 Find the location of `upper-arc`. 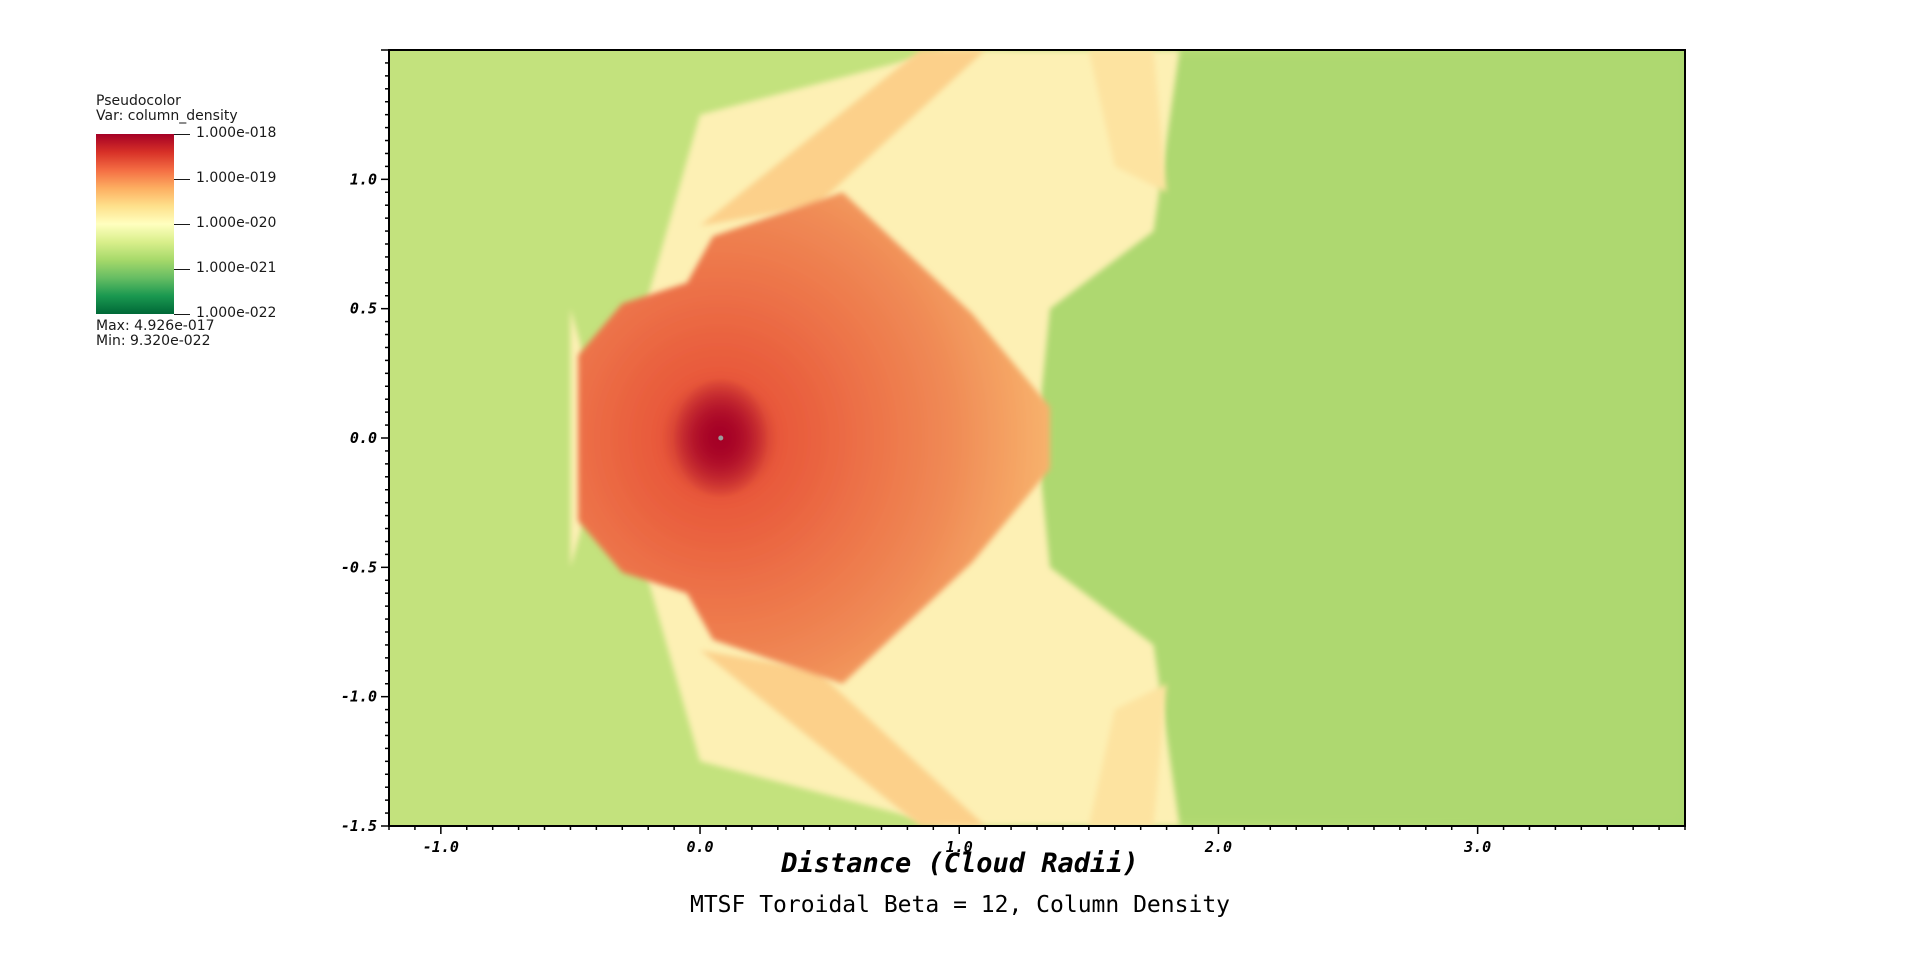

upper-arc is located at coordinates (1127, 121).